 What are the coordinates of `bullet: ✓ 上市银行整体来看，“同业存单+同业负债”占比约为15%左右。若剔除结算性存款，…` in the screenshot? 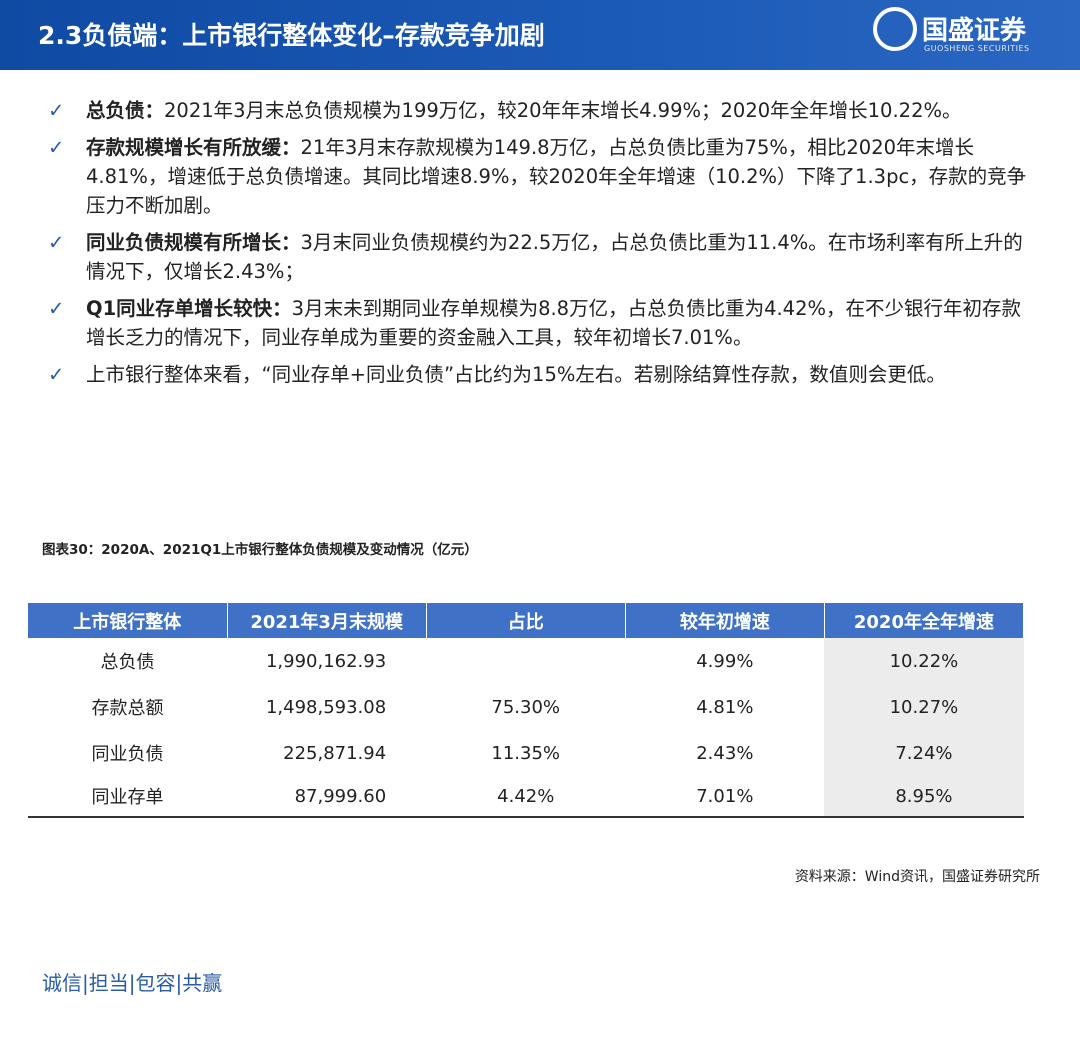 It's located at (539, 374).